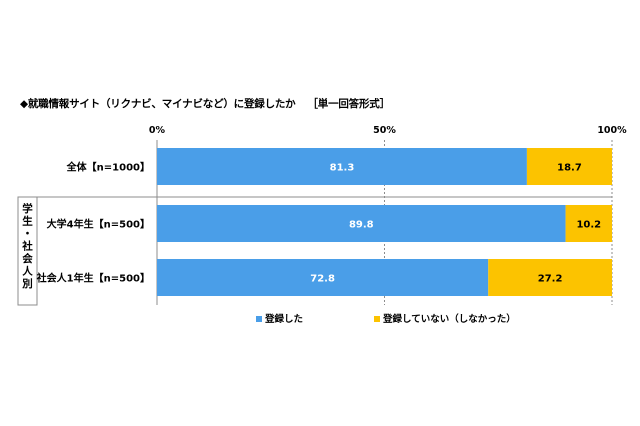 This screenshot has height=426, width=640. Describe the element at coordinates (377, 319) in the screenshot. I see `legend-swatch-not-registered` at that location.